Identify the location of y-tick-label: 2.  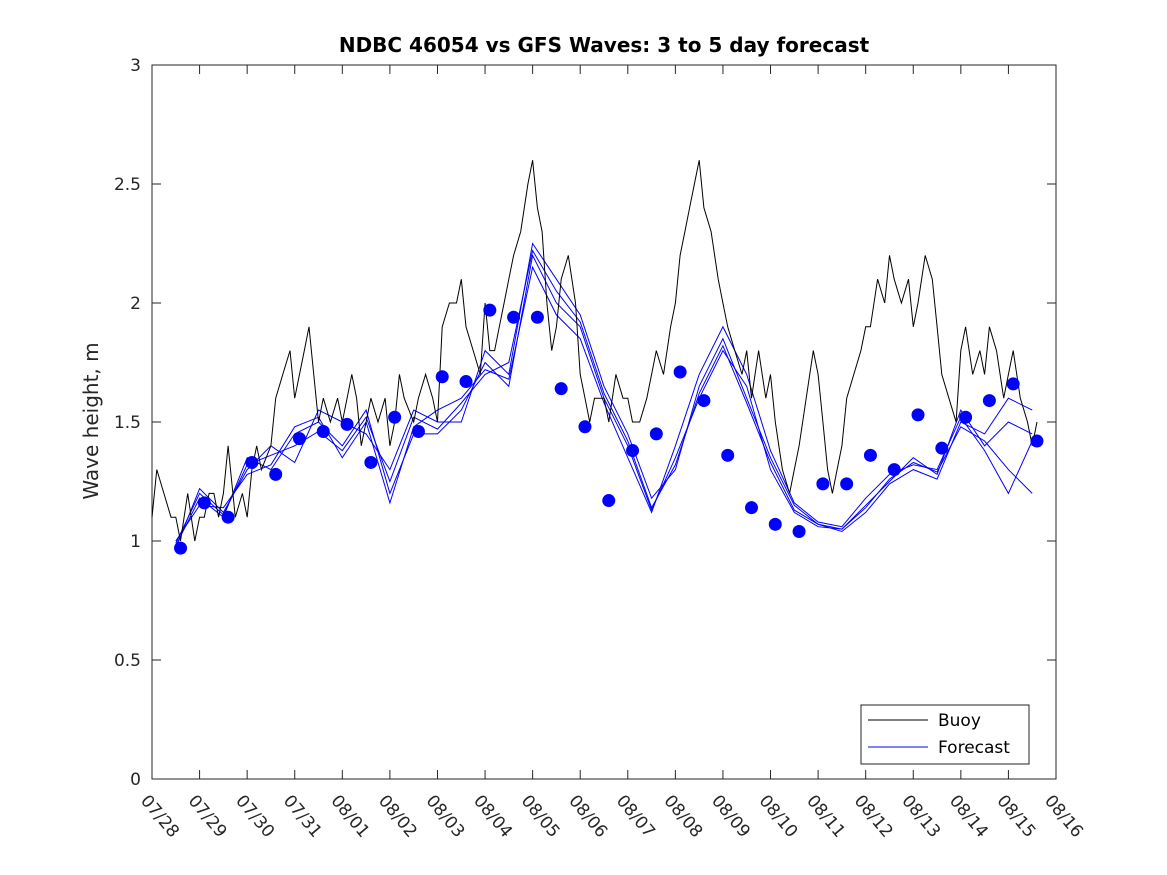
(135, 304).